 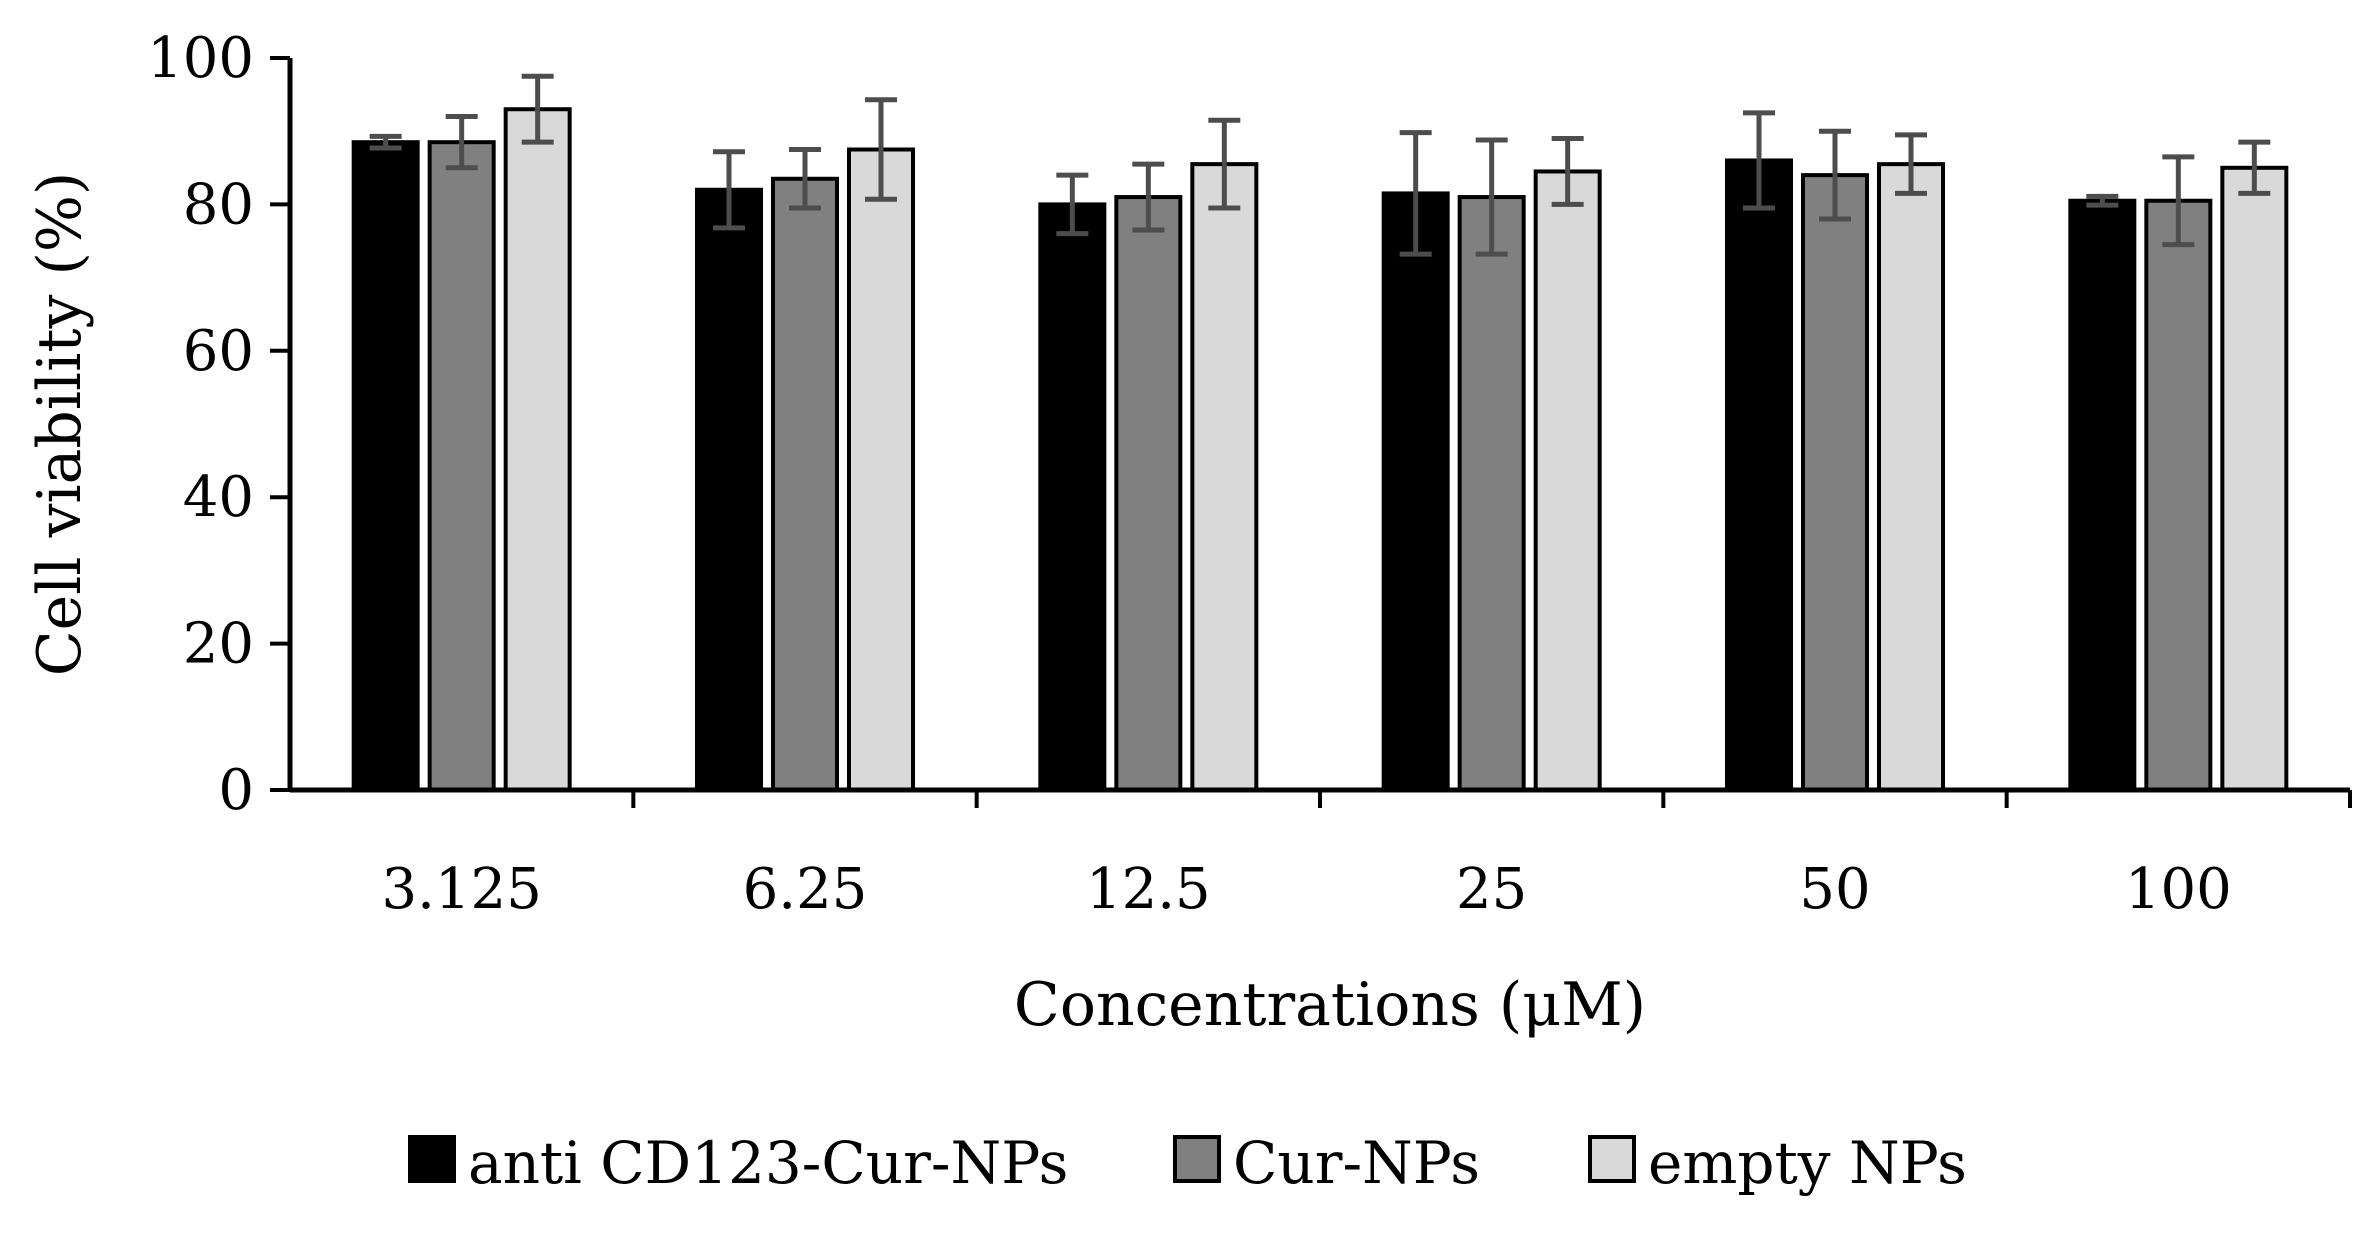 What do you see at coordinates (1834, 889) in the screenshot?
I see `x-tick-label: 50` at bounding box center [1834, 889].